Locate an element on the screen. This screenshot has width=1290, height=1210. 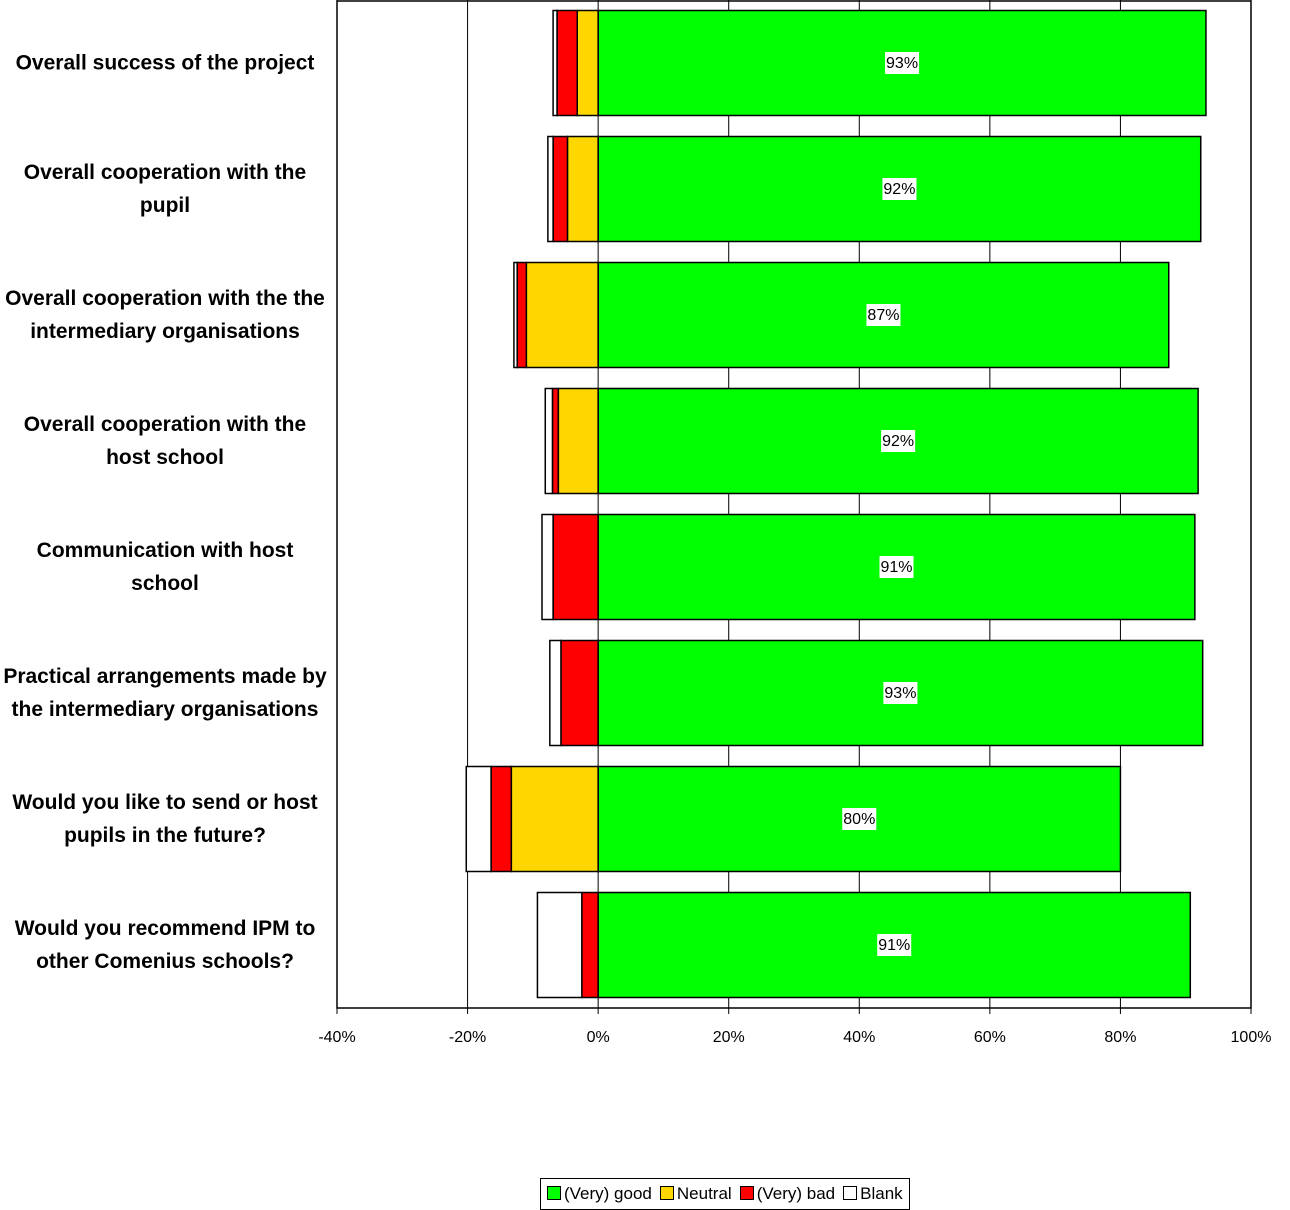
category-label: Overall success of the project is located at coordinates (165, 63).